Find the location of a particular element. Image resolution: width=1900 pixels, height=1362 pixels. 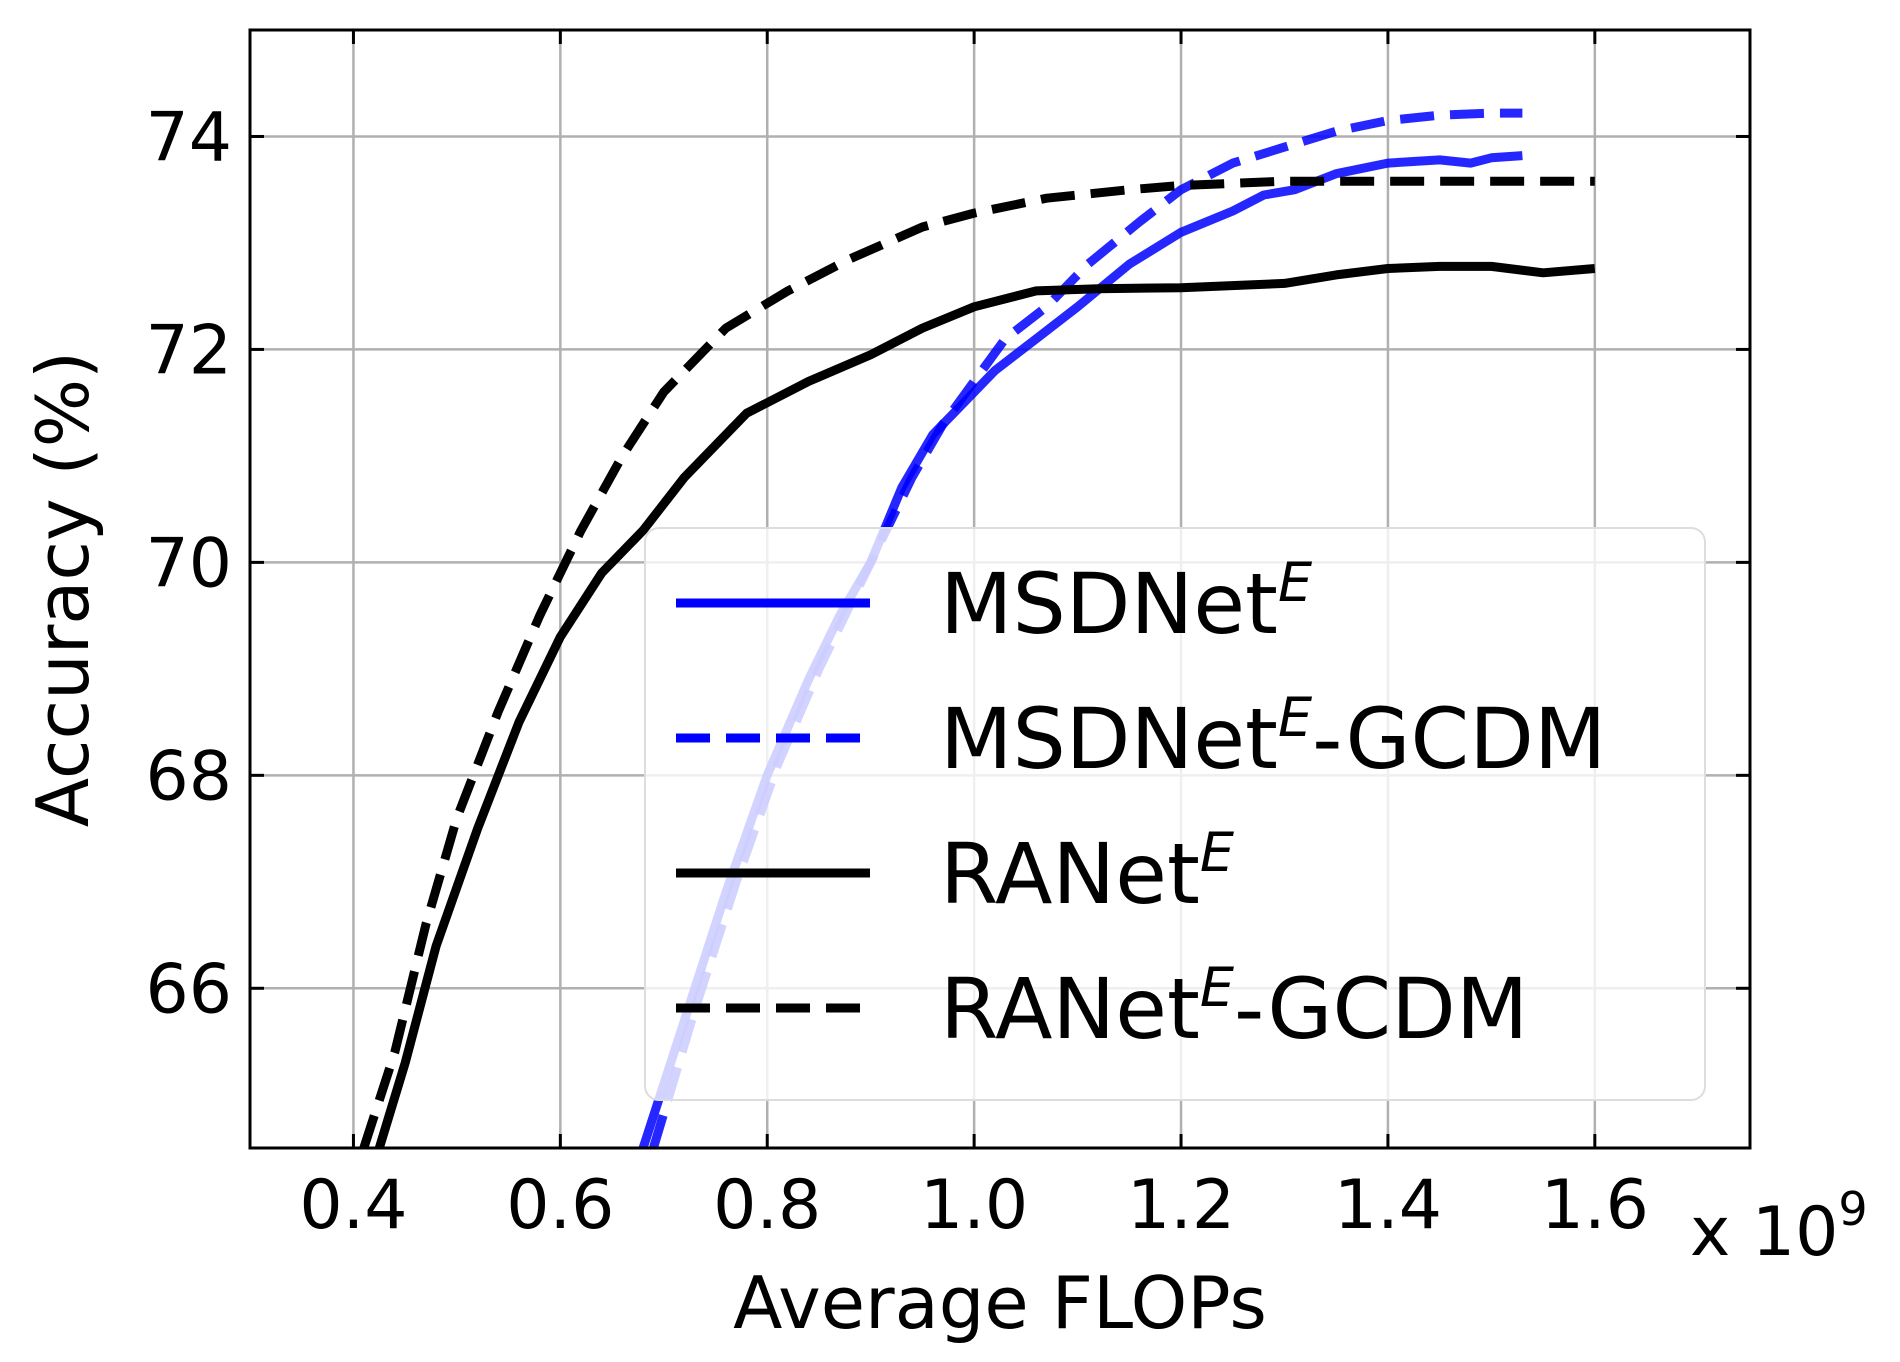

x-axis-multiplier: x 109 is located at coordinates (1779, 1227).